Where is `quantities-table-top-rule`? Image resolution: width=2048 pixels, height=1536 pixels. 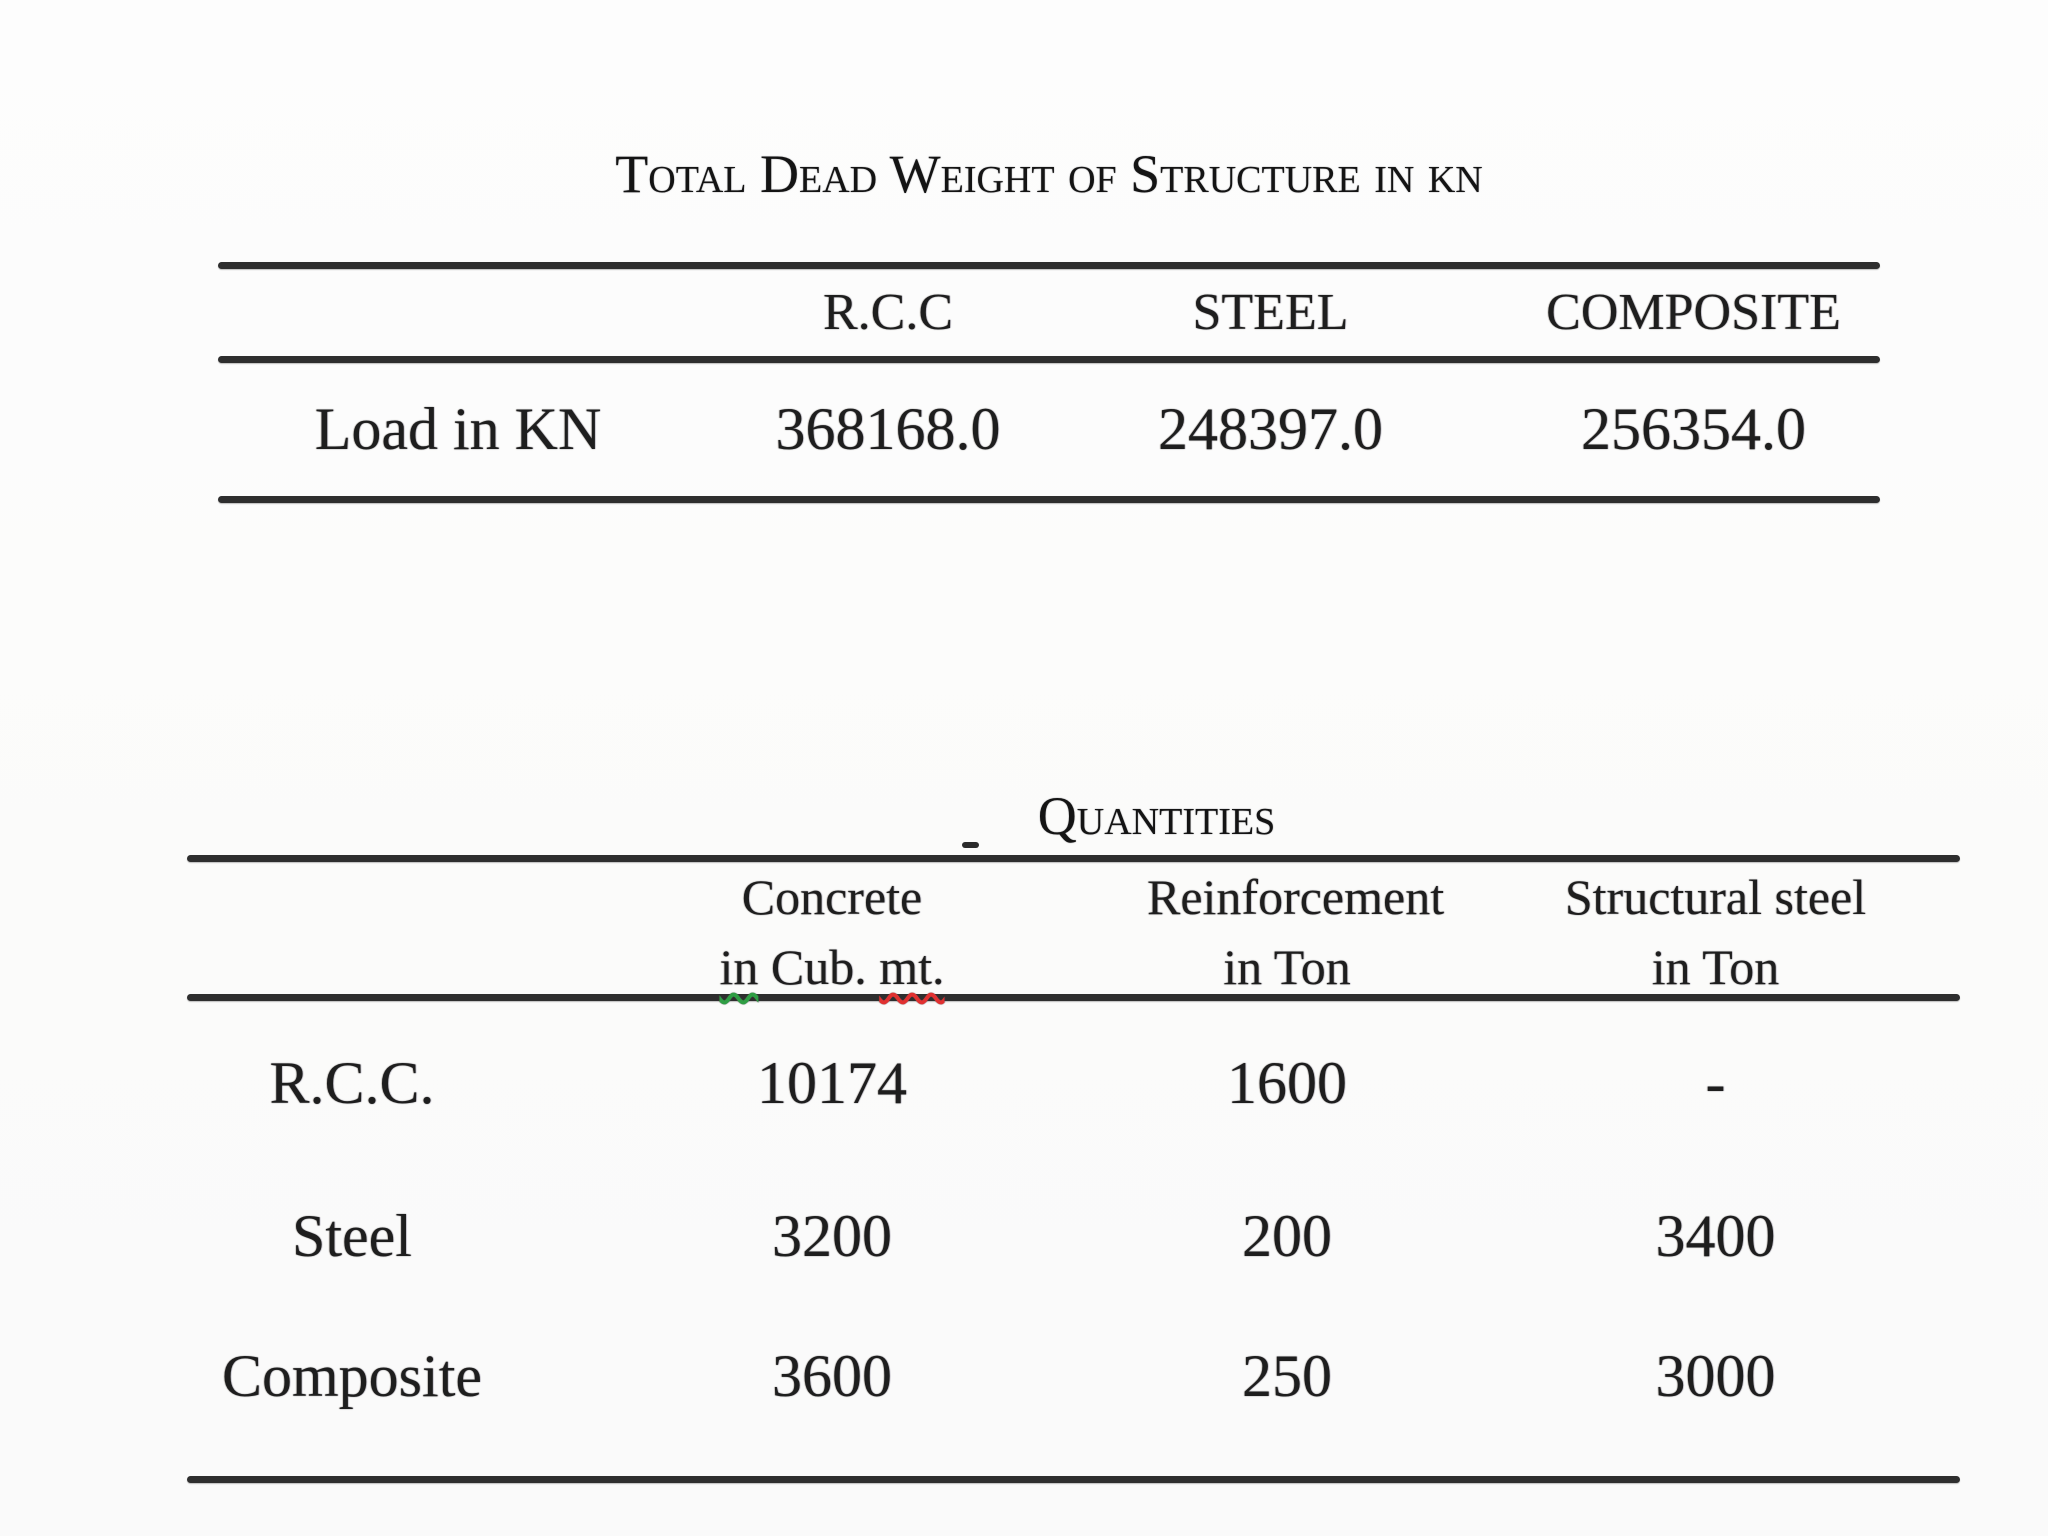 quantities-table-top-rule is located at coordinates (1073, 858).